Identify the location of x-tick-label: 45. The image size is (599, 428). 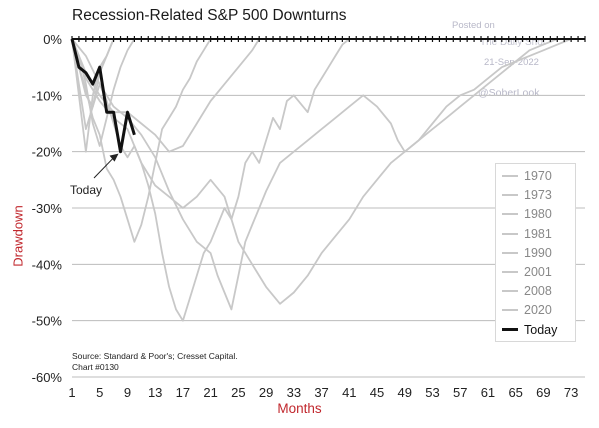
(377, 392).